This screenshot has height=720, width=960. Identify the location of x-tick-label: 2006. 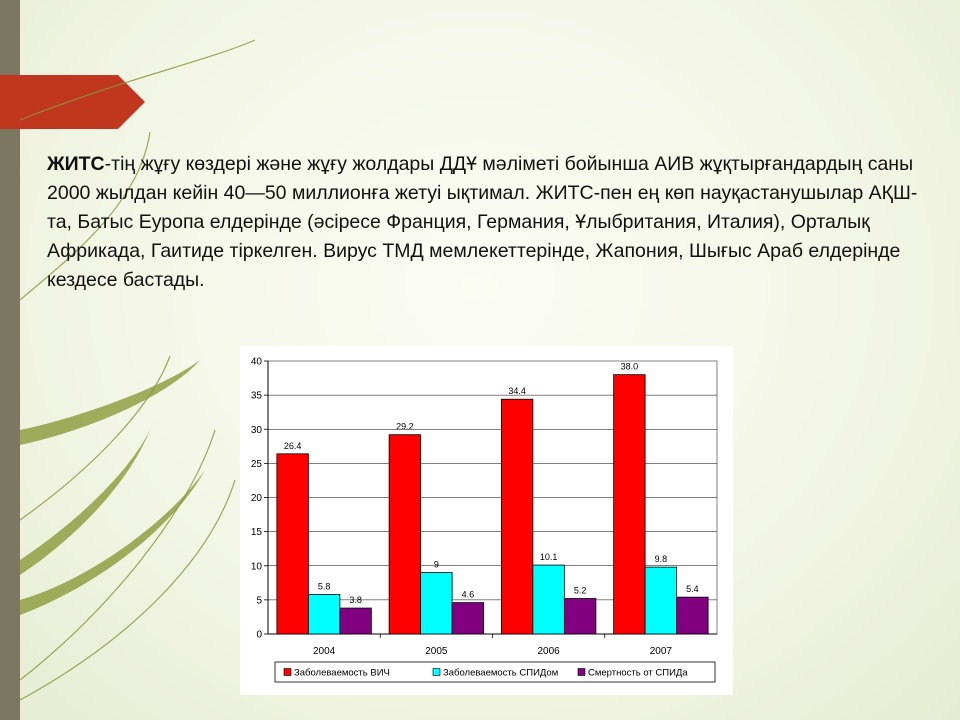
(549, 651).